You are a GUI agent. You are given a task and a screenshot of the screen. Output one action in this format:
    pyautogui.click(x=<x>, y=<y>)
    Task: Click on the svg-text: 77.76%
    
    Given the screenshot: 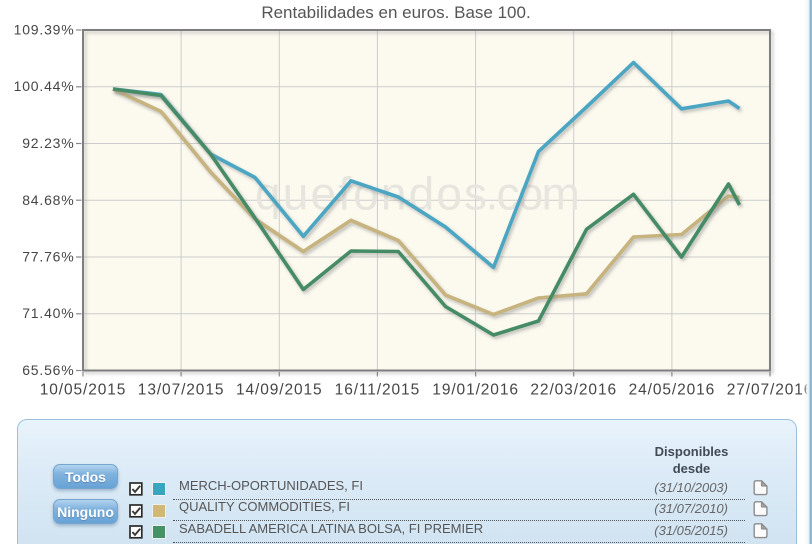 What is the action you would take?
    pyautogui.click(x=48, y=257)
    